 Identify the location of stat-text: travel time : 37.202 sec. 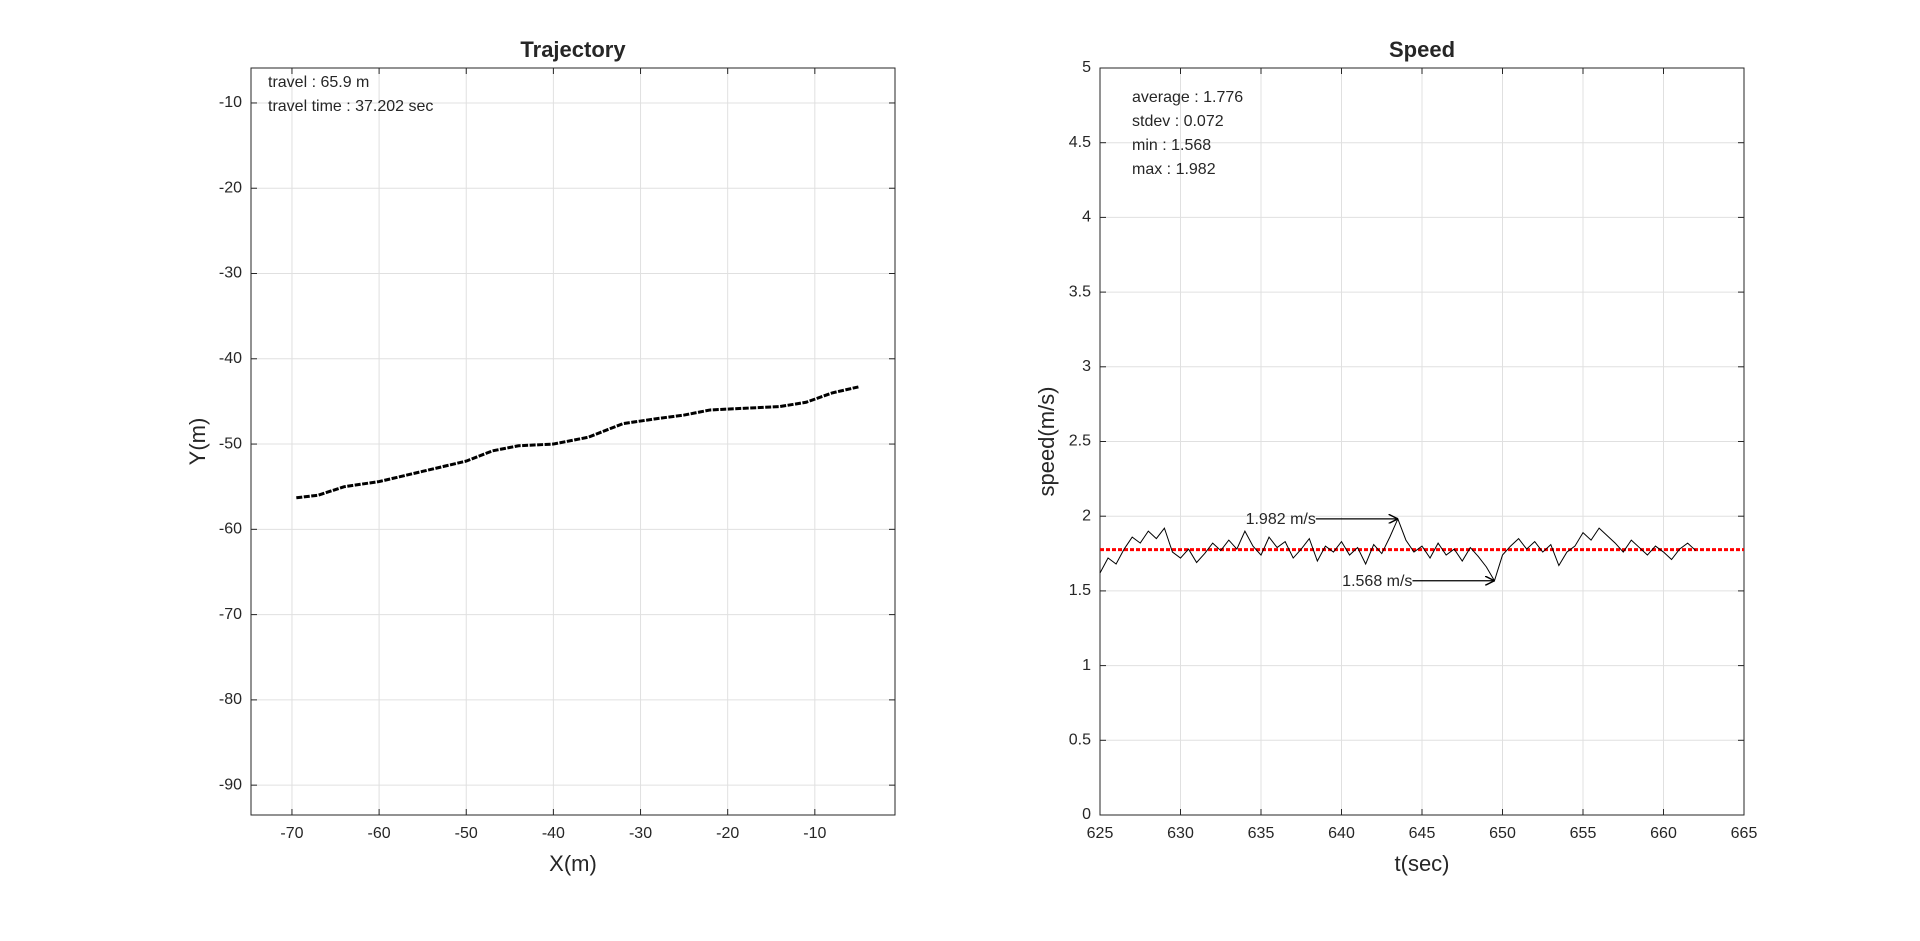
(350, 106).